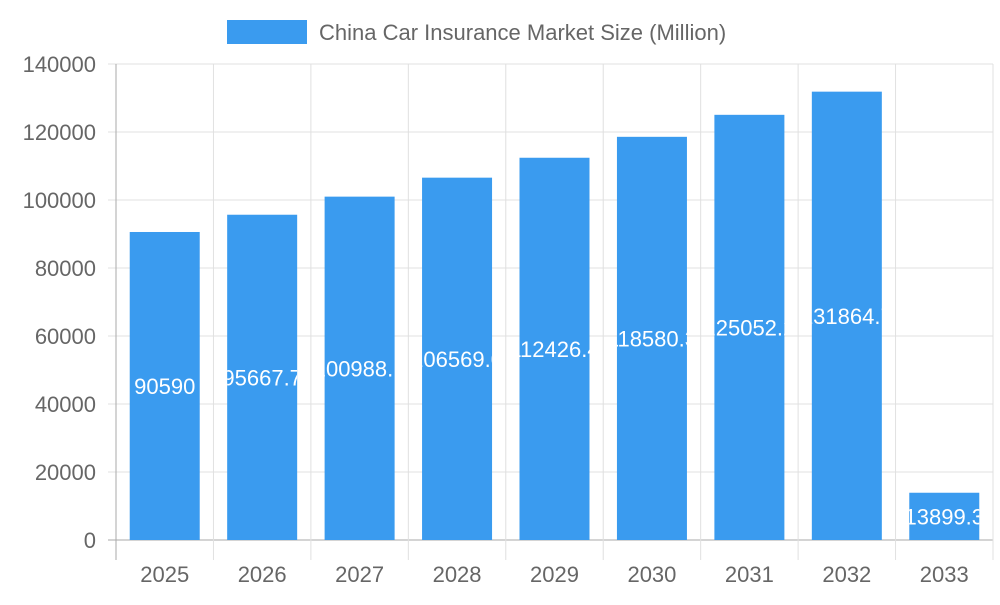 The height and width of the screenshot is (605, 1000). Describe the element at coordinates (59, 302) in the screenshot. I see `y-axis: 0 20000 40000 60000 80000 100000 120000 140000` at that location.